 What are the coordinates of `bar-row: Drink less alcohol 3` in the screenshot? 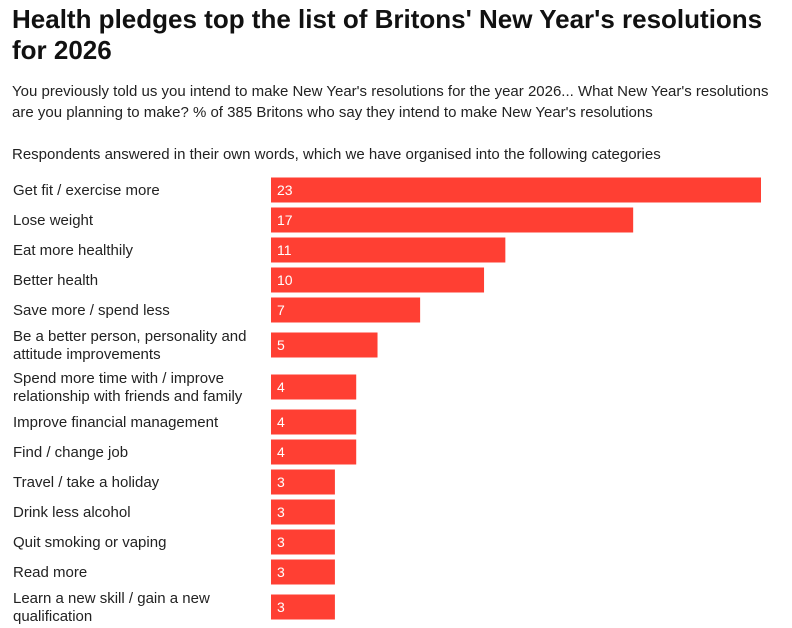 It's located at (174, 512).